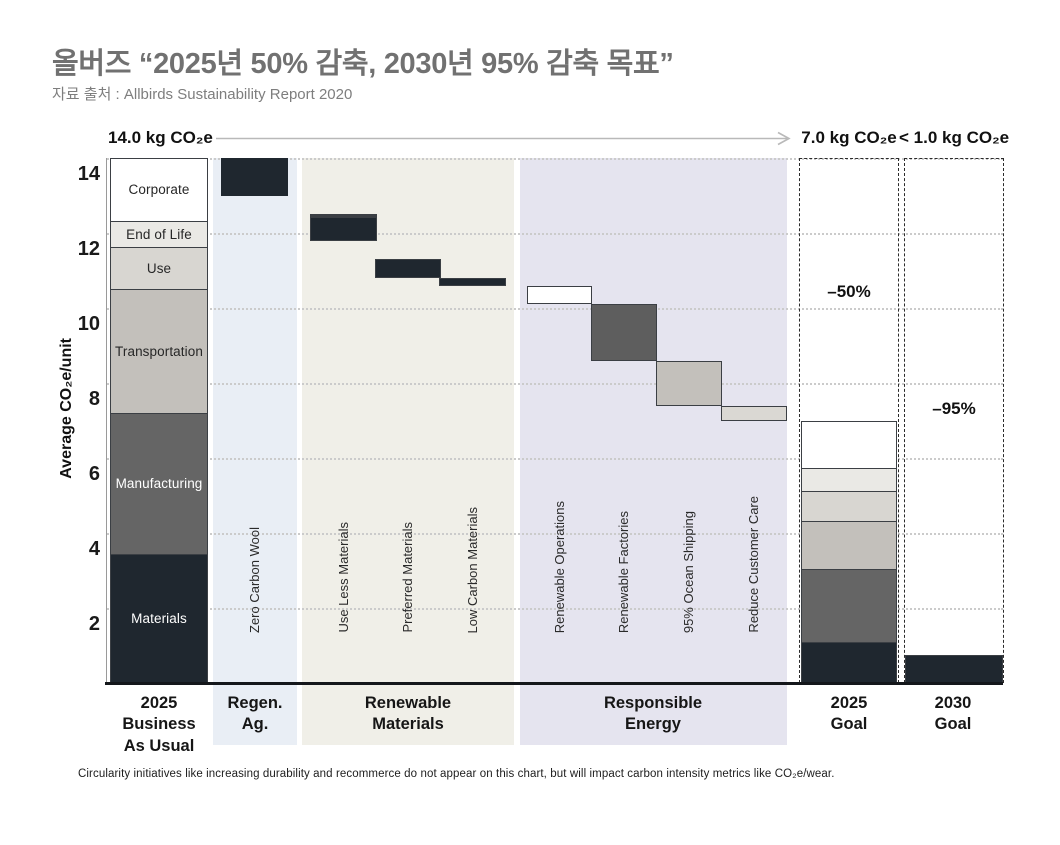 The width and height of the screenshot is (1060, 845). What do you see at coordinates (559, 566) in the screenshot?
I see `step-label-ren_ops: Renewable Operations` at bounding box center [559, 566].